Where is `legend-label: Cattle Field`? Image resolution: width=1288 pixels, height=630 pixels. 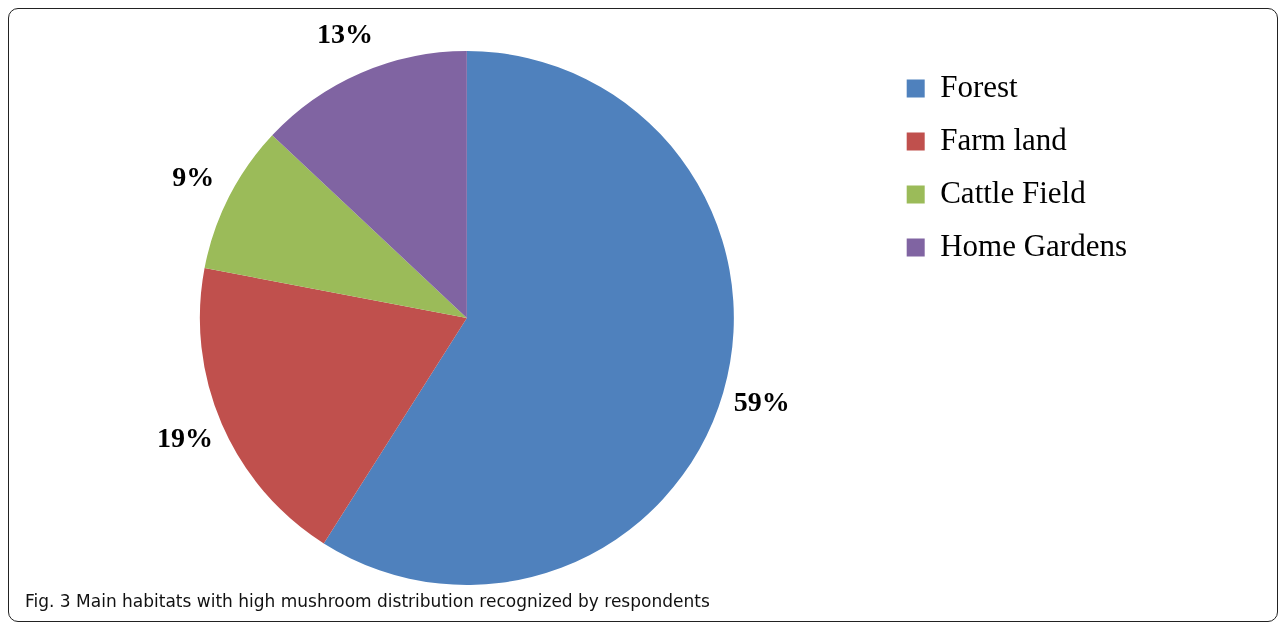
legend-label: Cattle Field is located at coordinates (1013, 192).